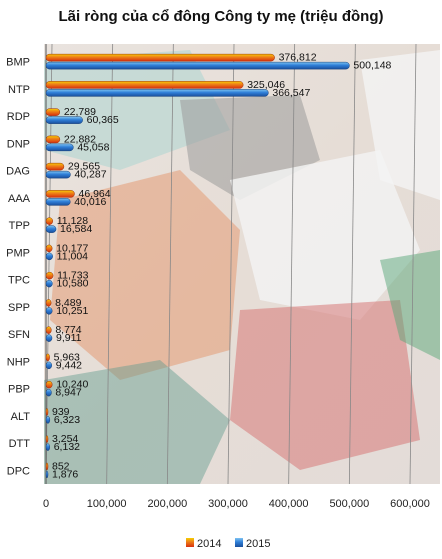 This screenshot has height=559, width=442. What do you see at coordinates (72, 311) in the screenshot?
I see `data-label-2015: 10,251` at bounding box center [72, 311].